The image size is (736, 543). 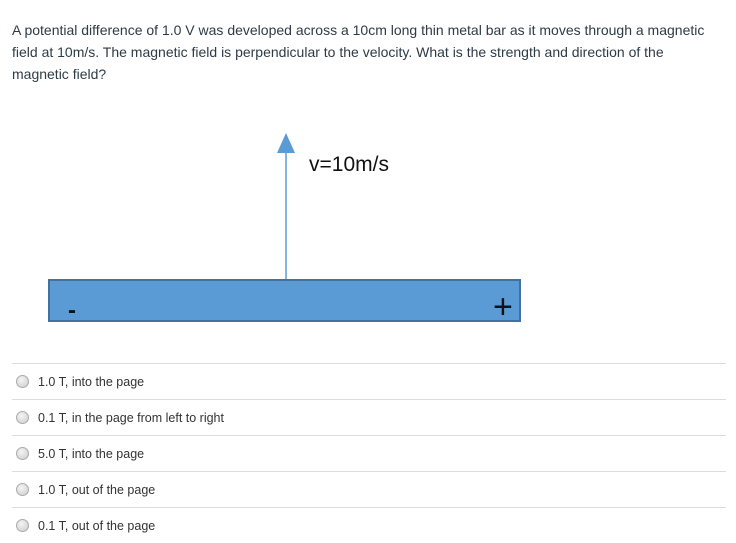 What do you see at coordinates (131, 417) in the screenshot?
I see `option-label: 0.1 T, in the page from left to right` at bounding box center [131, 417].